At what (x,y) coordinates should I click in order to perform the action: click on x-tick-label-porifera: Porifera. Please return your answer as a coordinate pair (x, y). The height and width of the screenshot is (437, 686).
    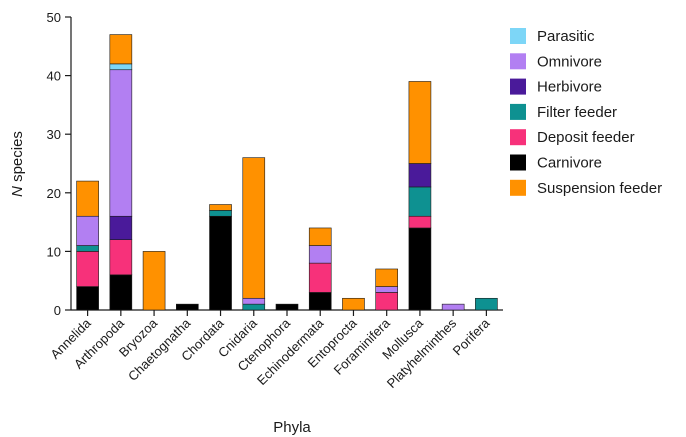
    Looking at the image, I should click on (471, 336).